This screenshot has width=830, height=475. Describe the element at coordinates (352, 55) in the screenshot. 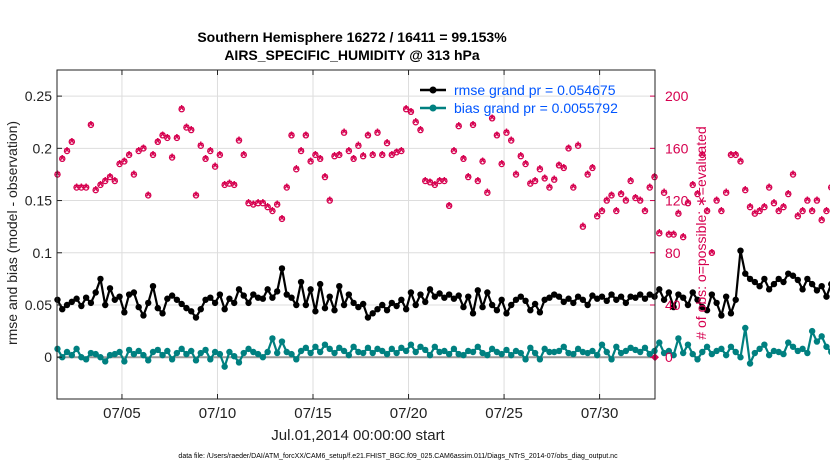

I see `chart-title-line2: AIRS_SPECIFIC_HUMIDITY @ 313 hPa` at that location.